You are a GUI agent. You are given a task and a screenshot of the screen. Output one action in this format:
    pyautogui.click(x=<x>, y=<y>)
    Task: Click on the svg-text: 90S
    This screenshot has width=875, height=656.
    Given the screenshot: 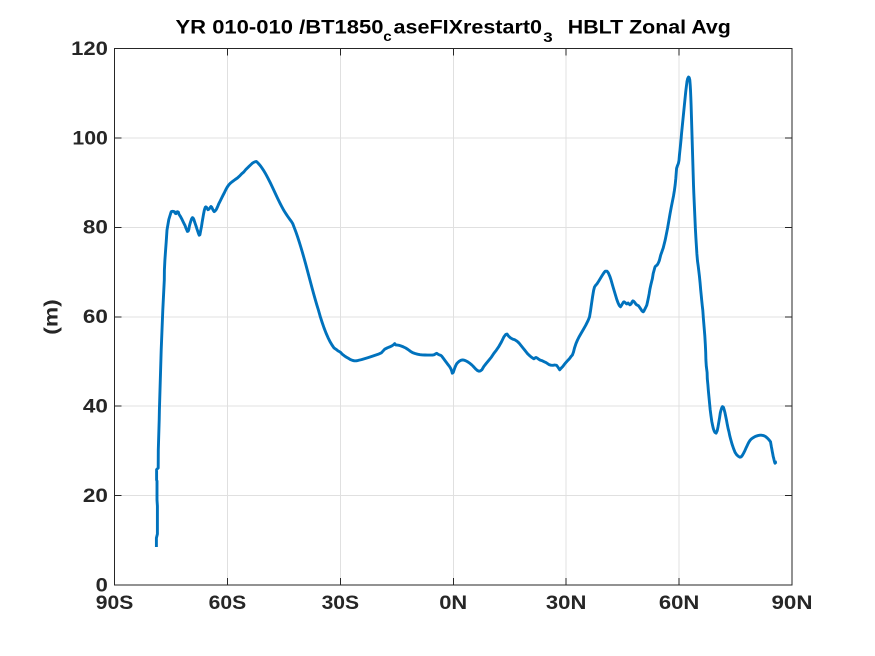 What is the action you would take?
    pyautogui.click(x=115, y=603)
    